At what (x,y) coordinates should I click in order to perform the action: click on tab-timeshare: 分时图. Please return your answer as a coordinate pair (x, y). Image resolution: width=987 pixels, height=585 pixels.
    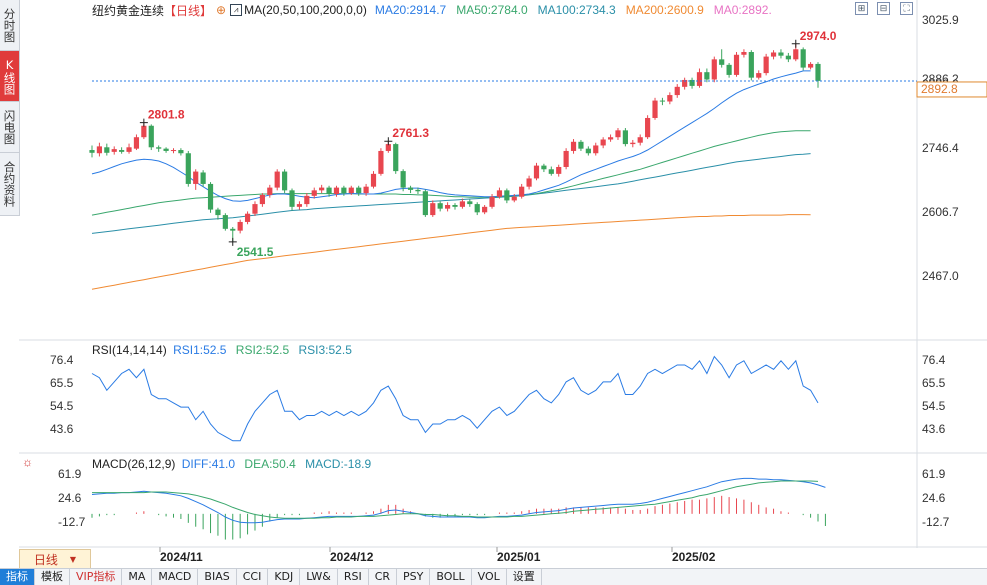
    Looking at the image, I should click on (10, 25).